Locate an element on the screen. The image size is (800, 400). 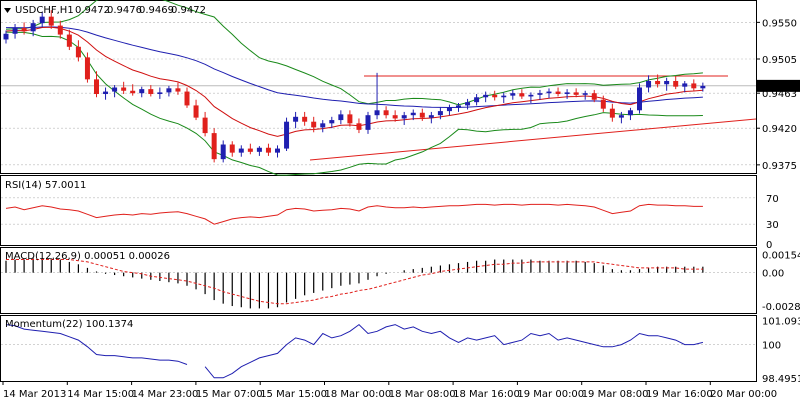
x-tick-label: 14 Mar 2013 is located at coordinates (34, 394).